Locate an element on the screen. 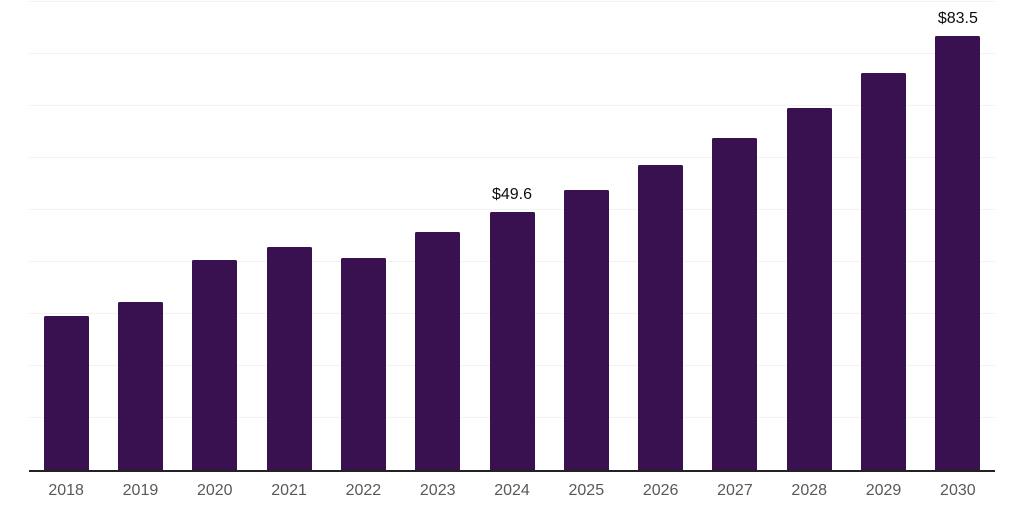 The height and width of the screenshot is (512, 1024). x-tick-label-2024: 2024 is located at coordinates (512, 490).